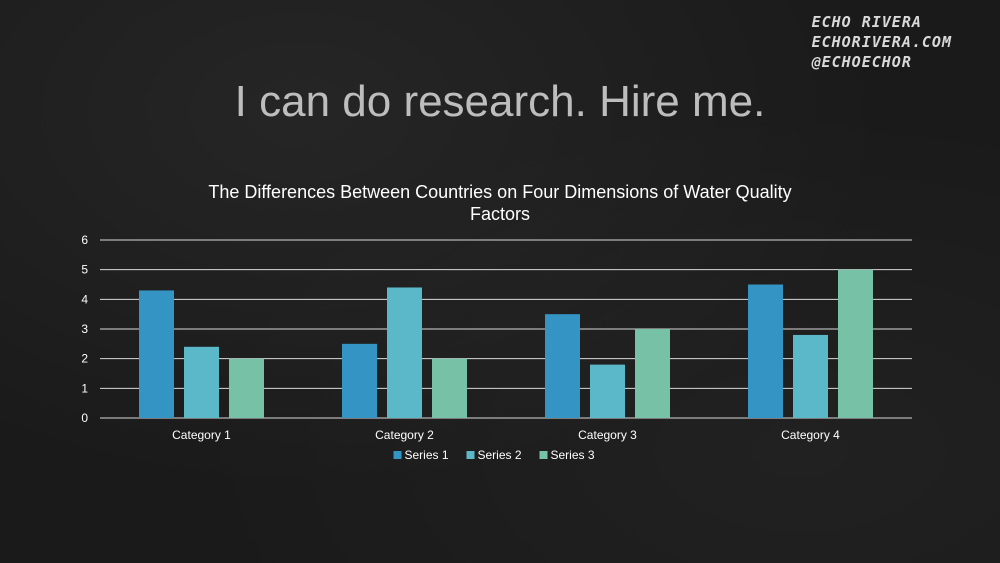  Describe the element at coordinates (866, 22) in the screenshot. I see `watermark-name: Echo Rivera` at that location.